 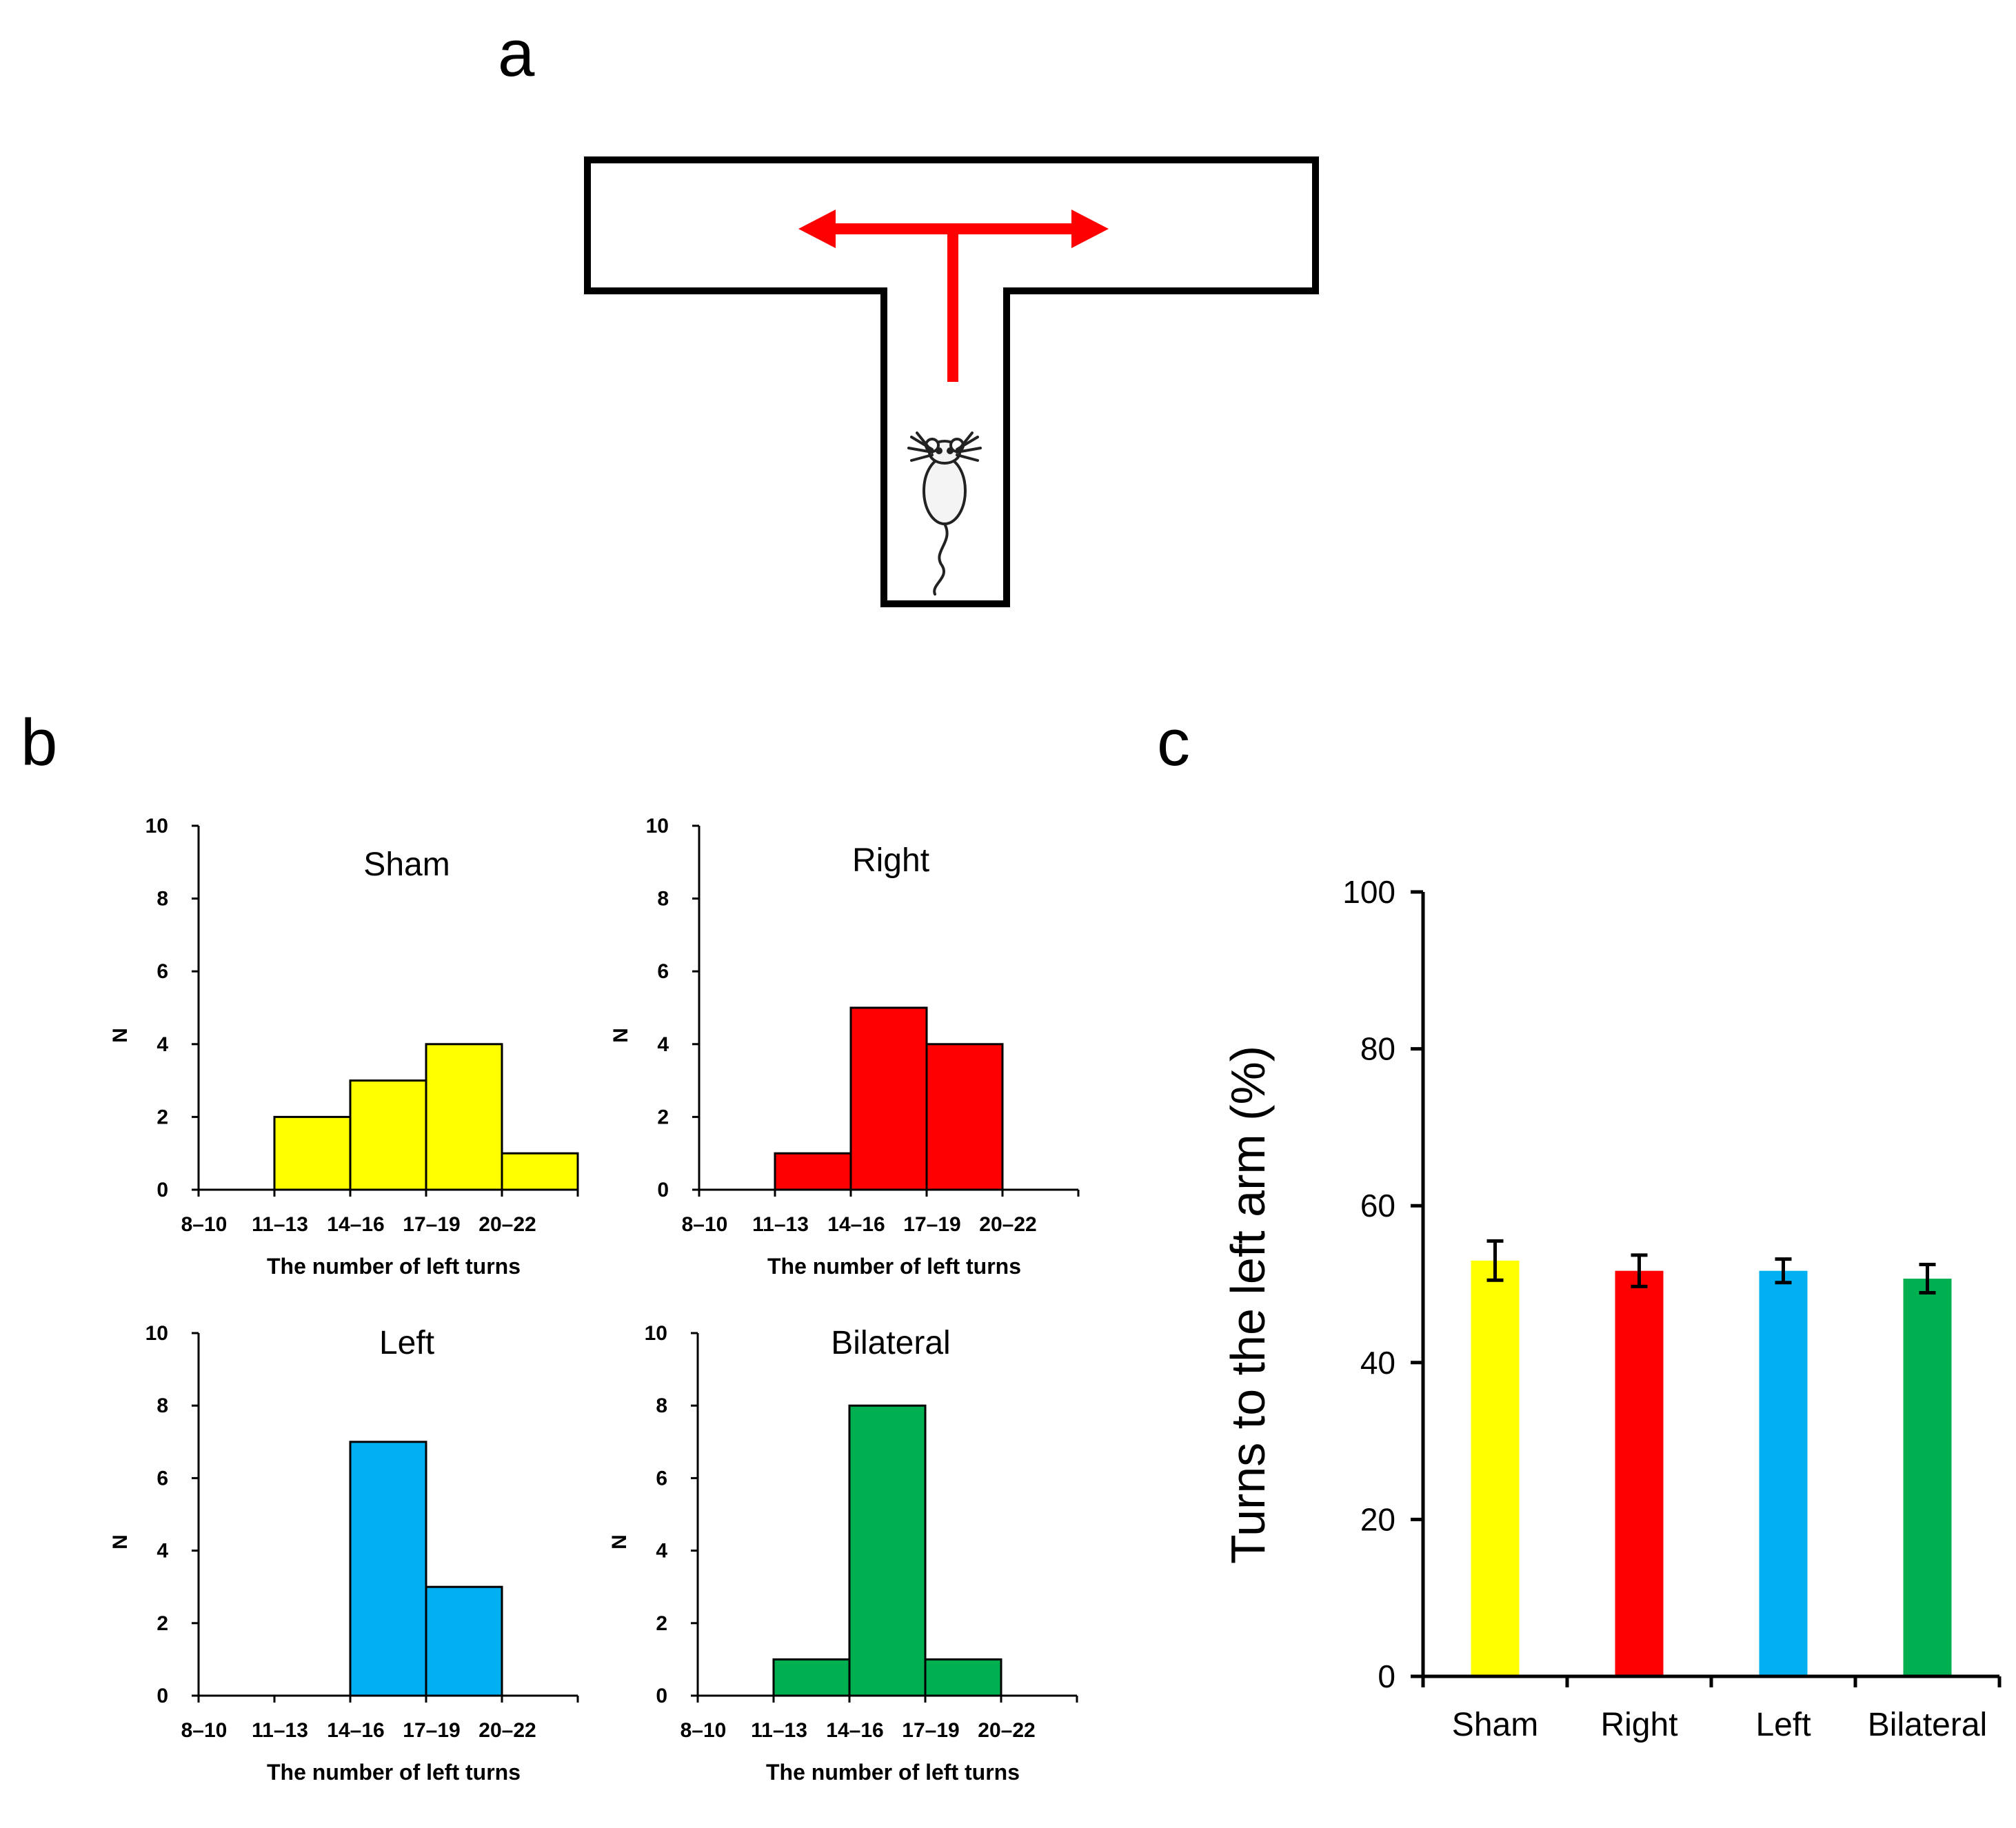 I want to click on y-tick-label: 80, so click(x=1377, y=1049).